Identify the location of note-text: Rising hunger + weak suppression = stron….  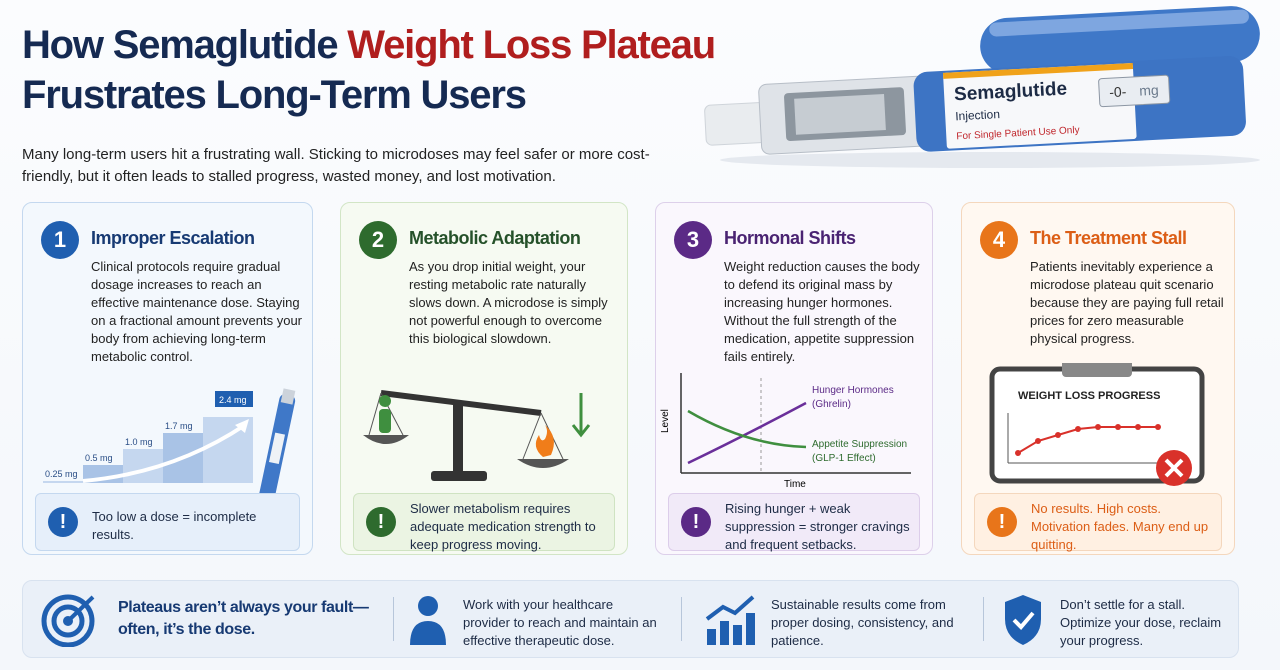
(817, 526).